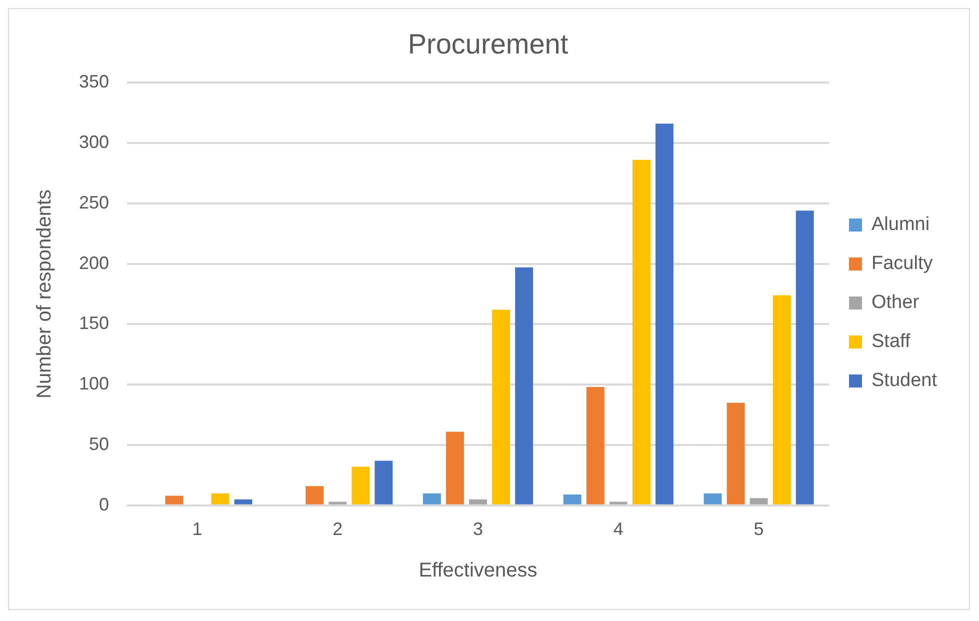  What do you see at coordinates (94, 384) in the screenshot?
I see `y-tick-label: 100` at bounding box center [94, 384].